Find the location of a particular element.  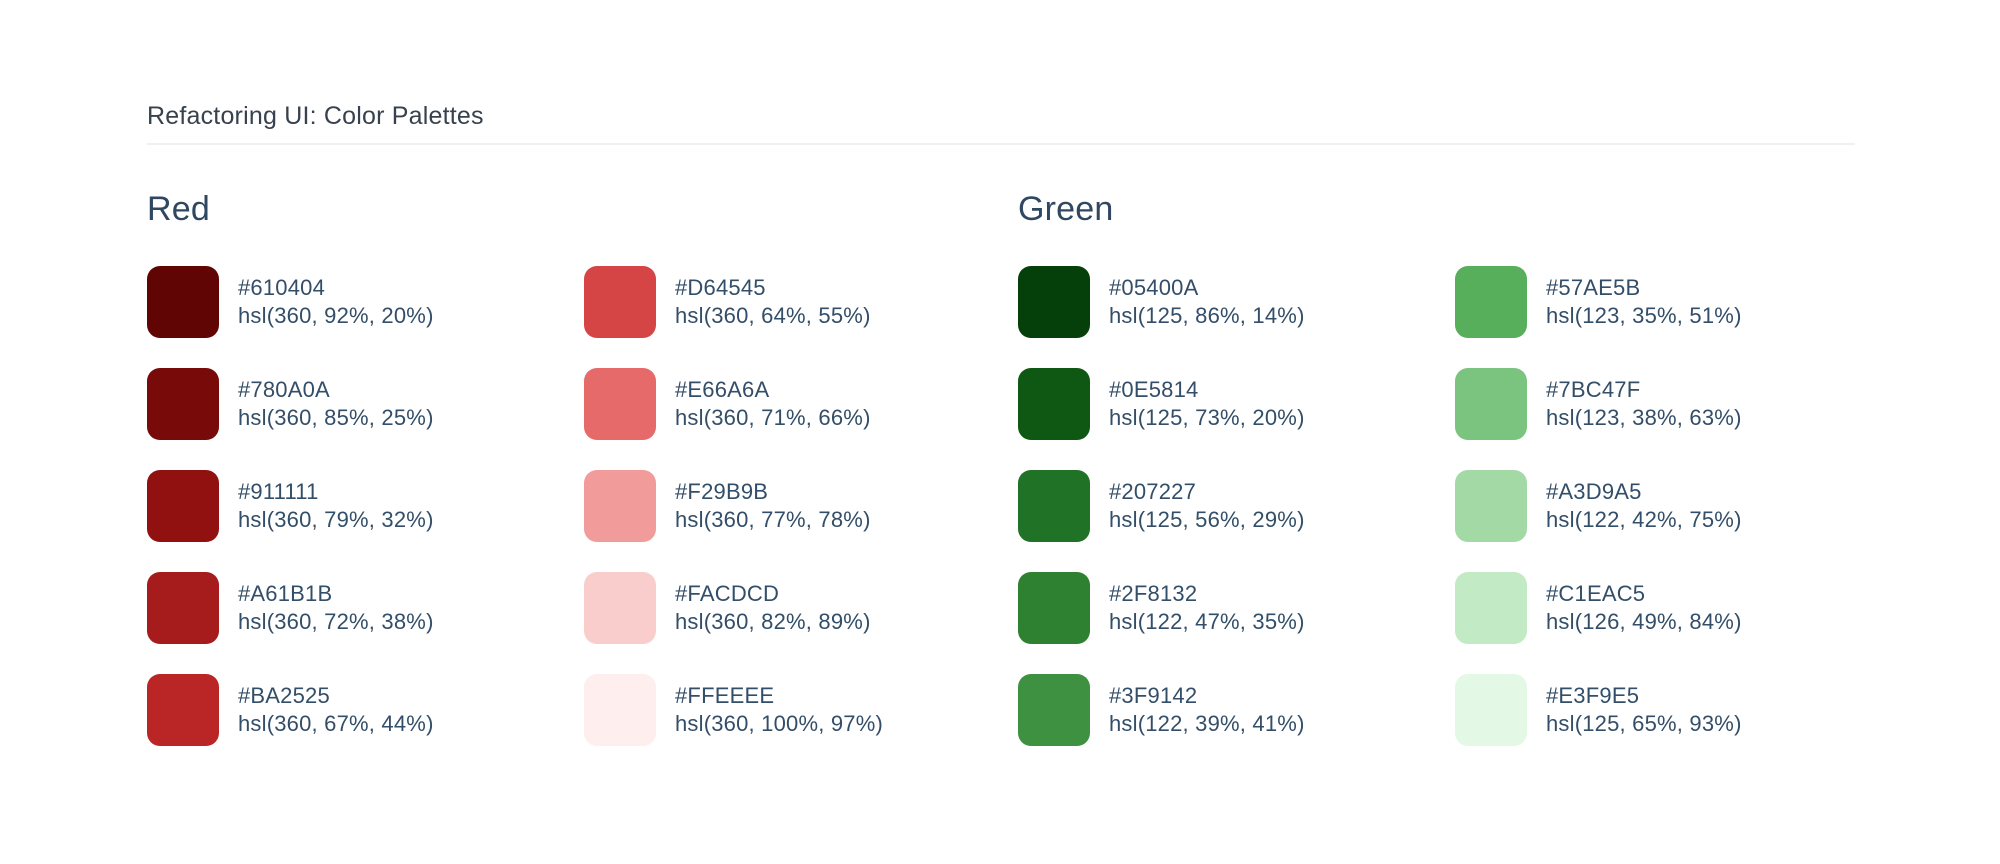

palette-heading-red: Red is located at coordinates (178, 209).